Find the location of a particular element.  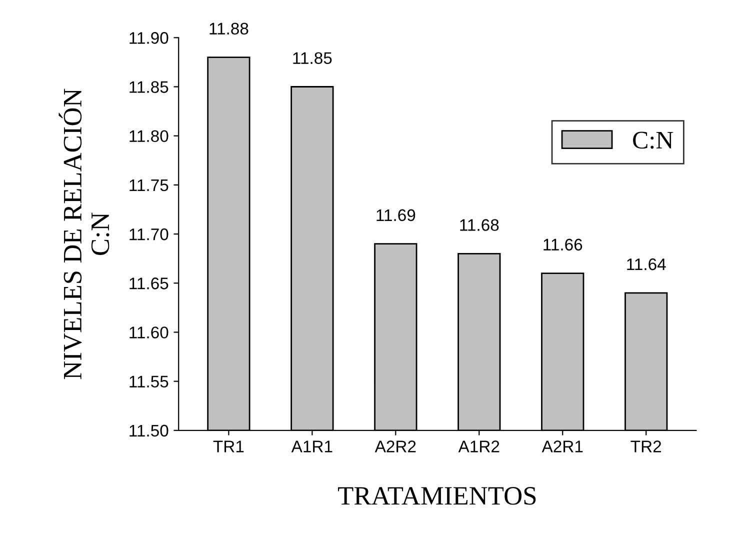

legend-label: C:N is located at coordinates (653, 140).